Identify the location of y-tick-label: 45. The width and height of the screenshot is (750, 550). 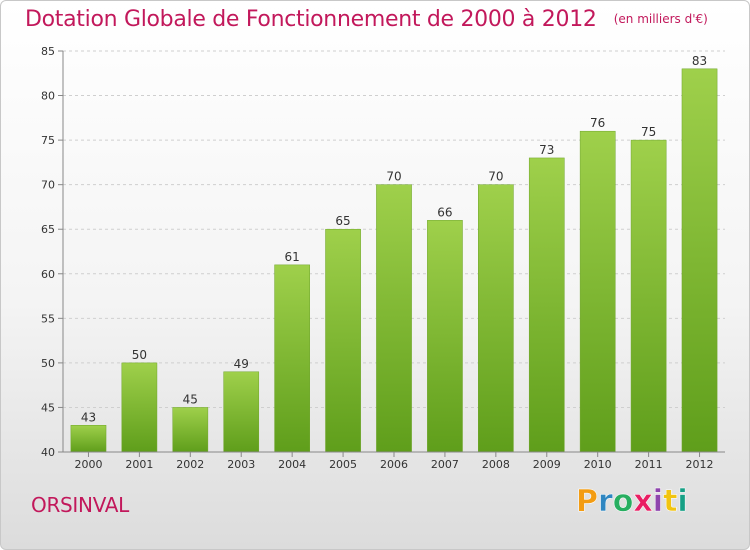
(48, 407).